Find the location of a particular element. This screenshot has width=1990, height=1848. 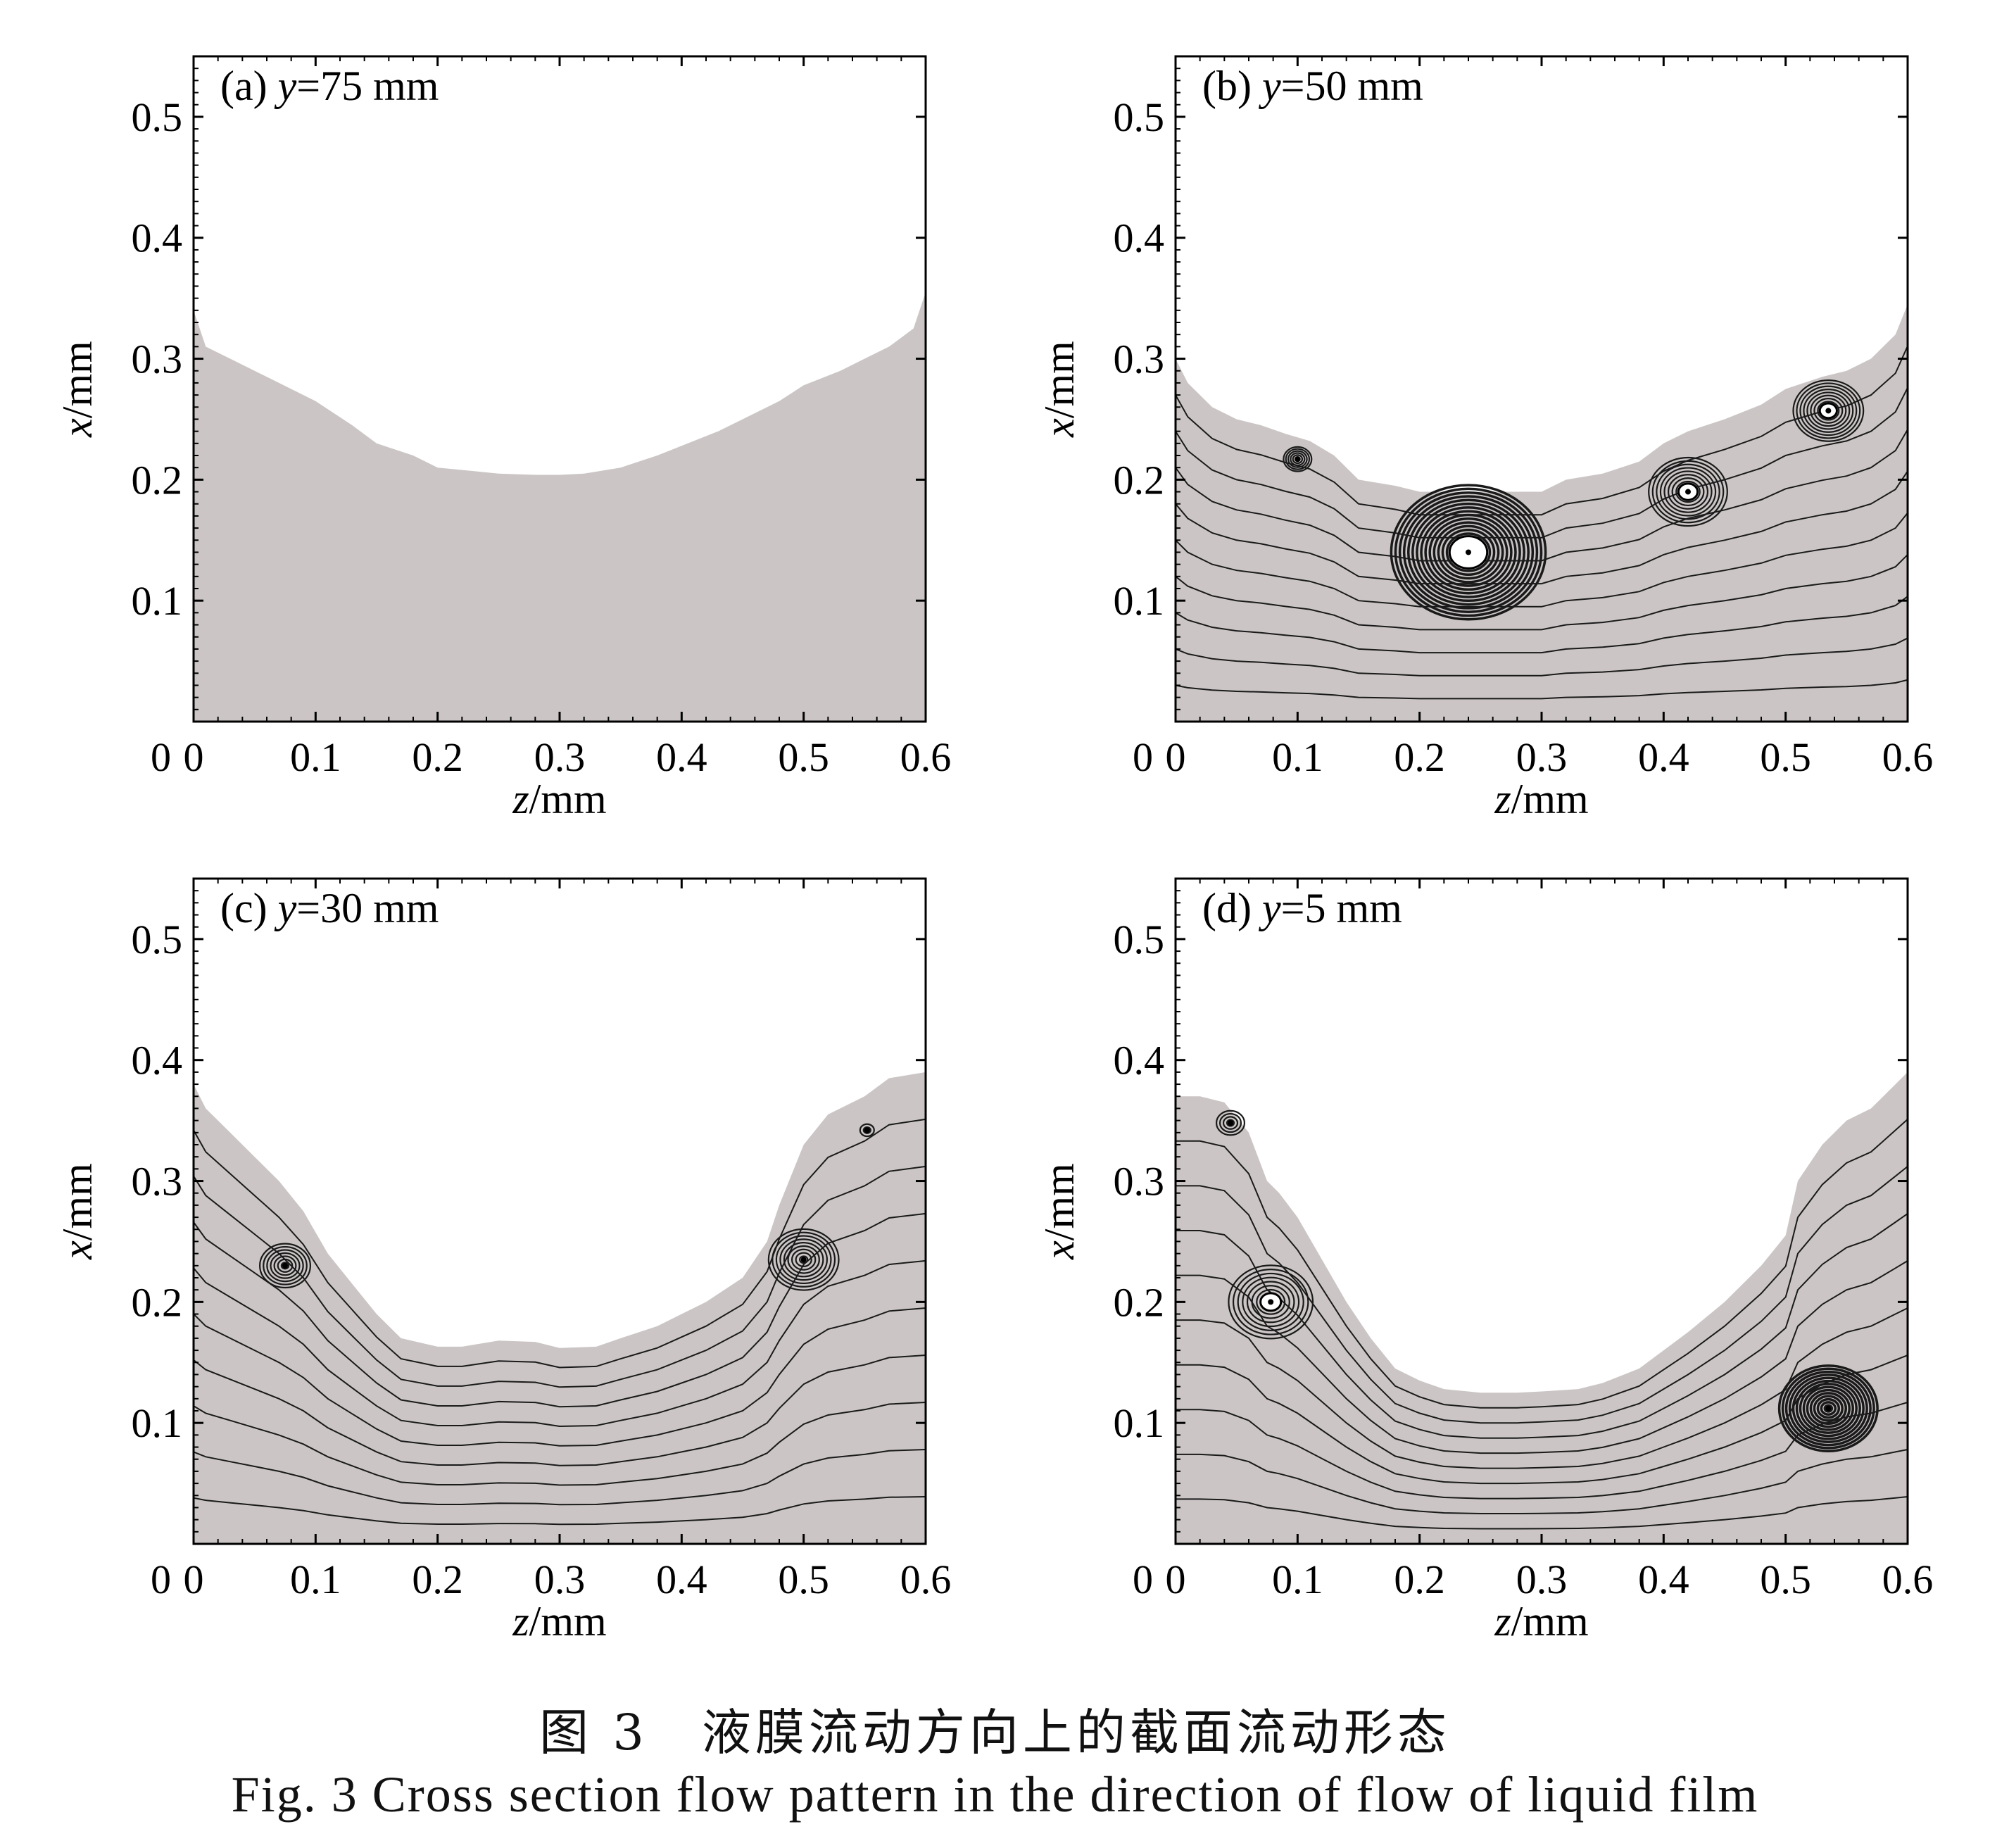

x-tick-label: 0.4 is located at coordinates (681, 757).